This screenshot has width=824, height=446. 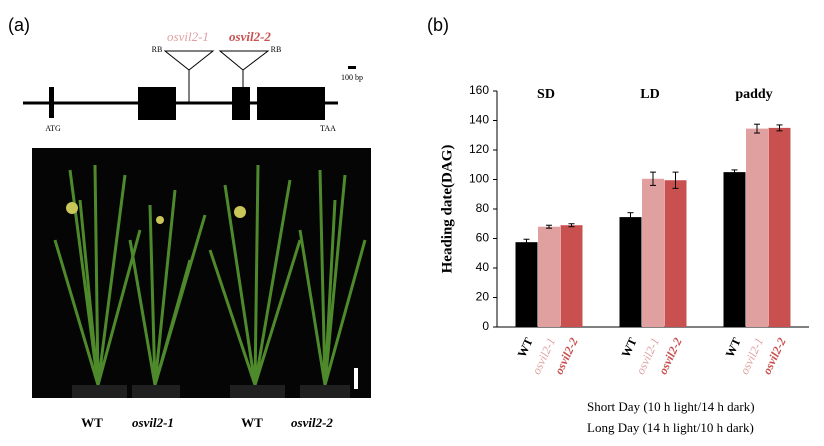 I want to click on y-tick-label: 140, so click(x=479, y=120).